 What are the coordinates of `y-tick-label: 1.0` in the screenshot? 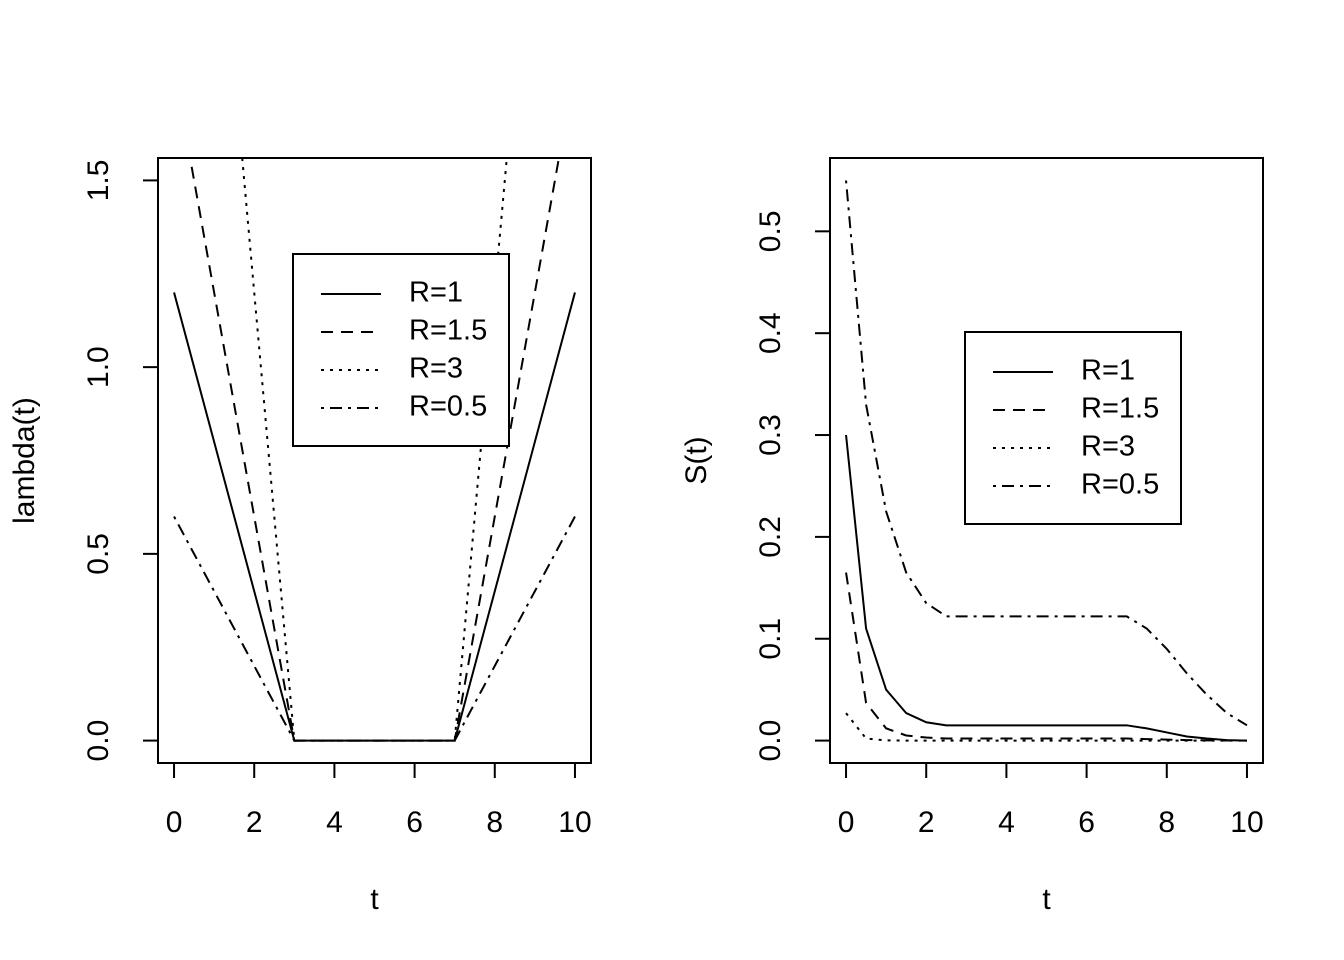 It's located at (98, 367).